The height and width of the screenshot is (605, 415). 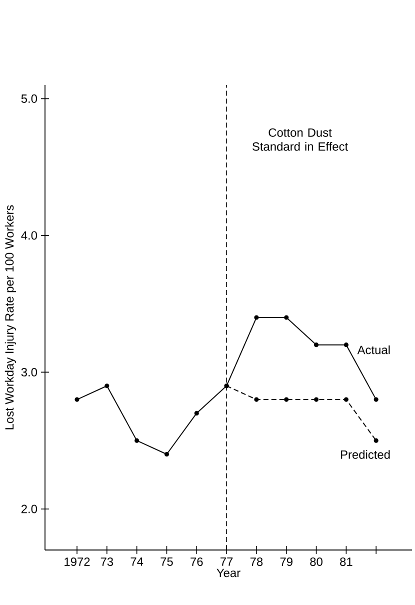 I want to click on x-tick-label: 80, so click(x=316, y=562).